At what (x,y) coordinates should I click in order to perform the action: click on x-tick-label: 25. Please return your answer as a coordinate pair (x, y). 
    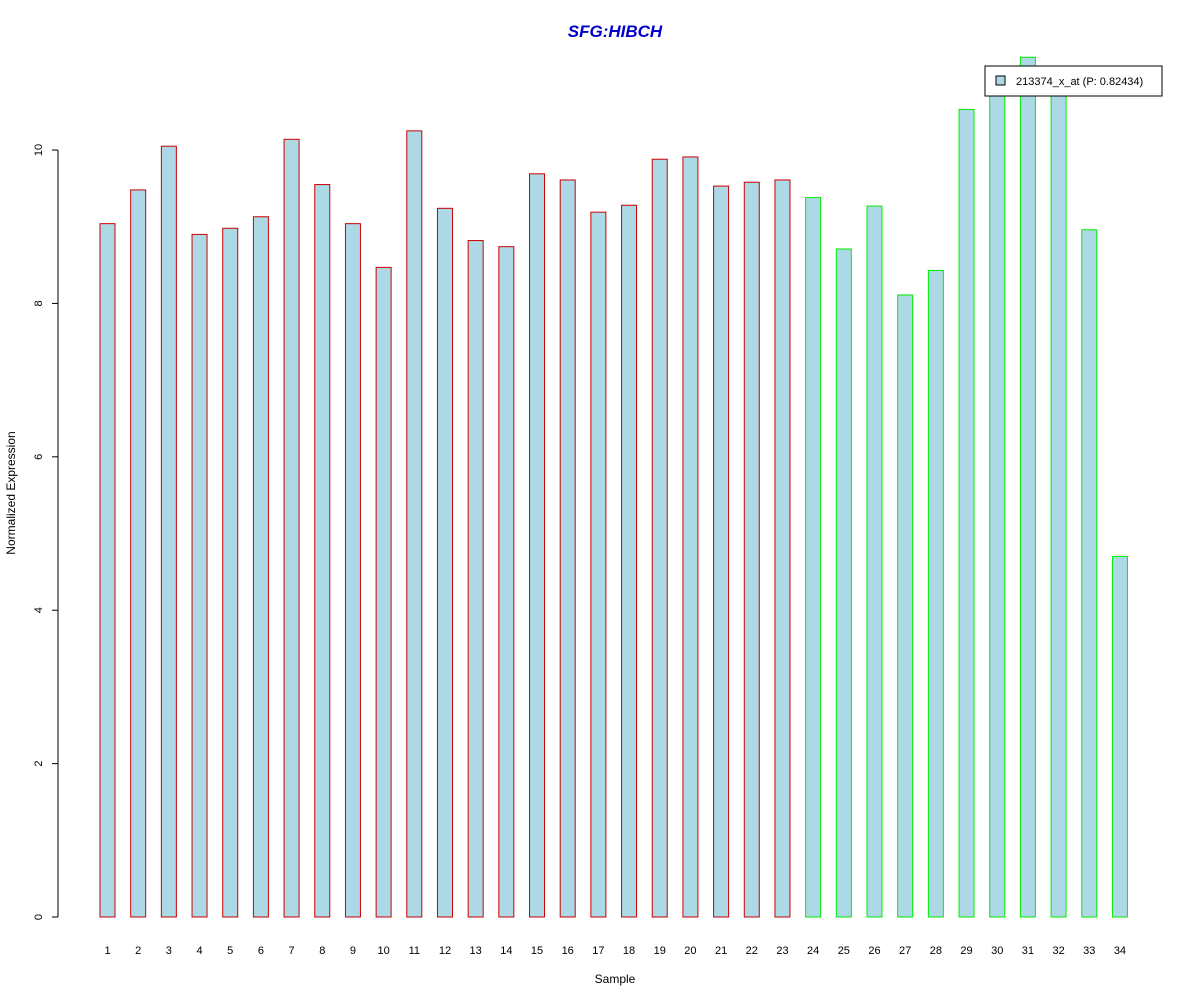
    Looking at the image, I should click on (844, 951).